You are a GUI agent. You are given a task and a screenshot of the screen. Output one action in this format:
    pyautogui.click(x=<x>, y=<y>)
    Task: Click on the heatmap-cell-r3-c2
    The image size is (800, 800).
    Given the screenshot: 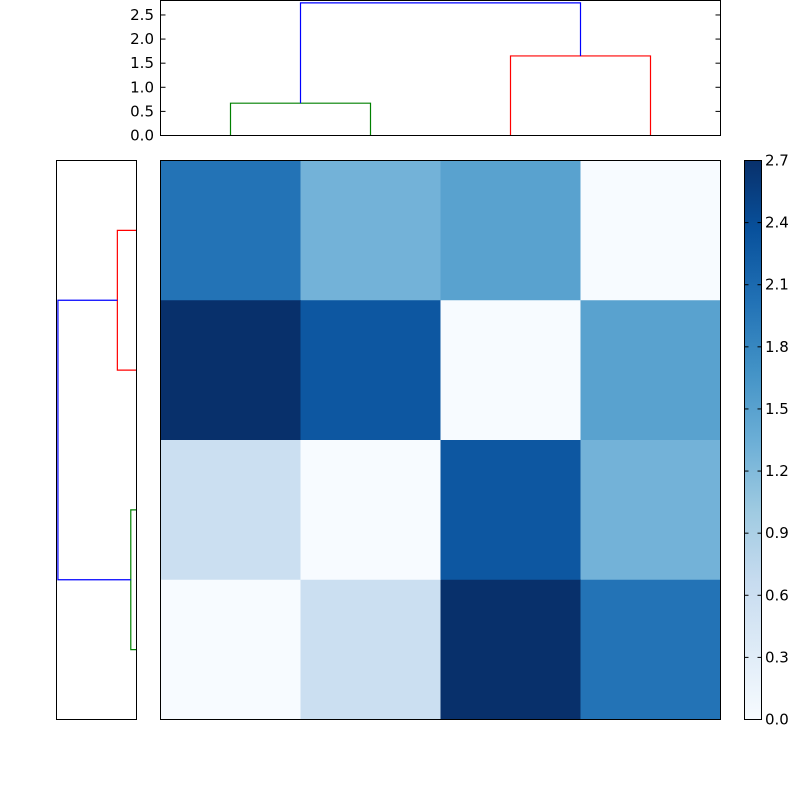 What is the action you would take?
    pyautogui.click(x=510, y=649)
    